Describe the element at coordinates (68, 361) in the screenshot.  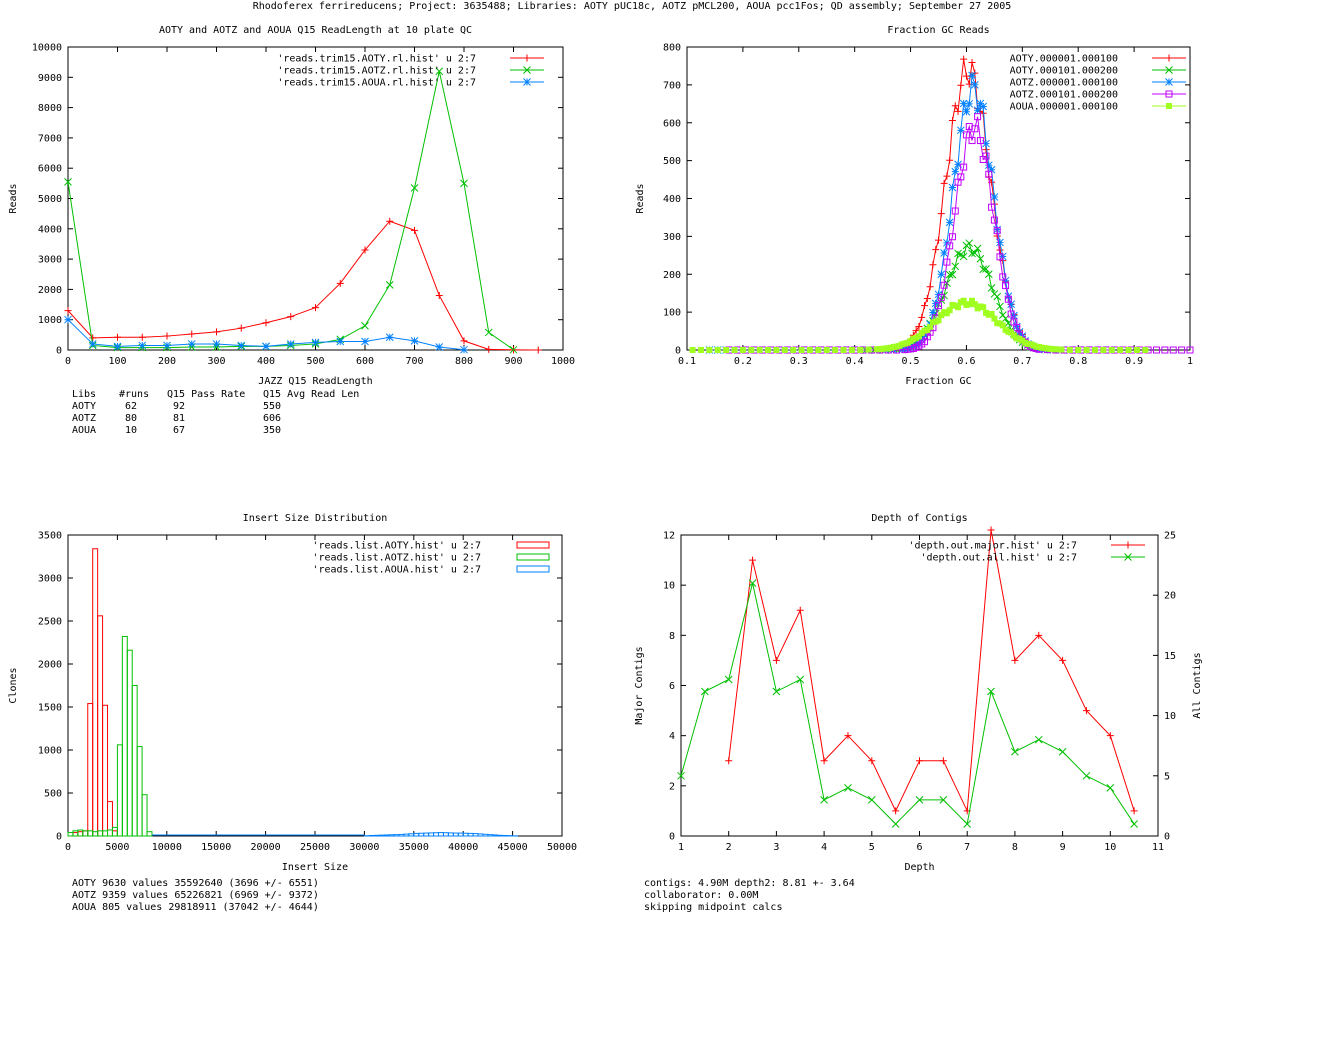
I see `readlength-xtick-label: 0` at that location.